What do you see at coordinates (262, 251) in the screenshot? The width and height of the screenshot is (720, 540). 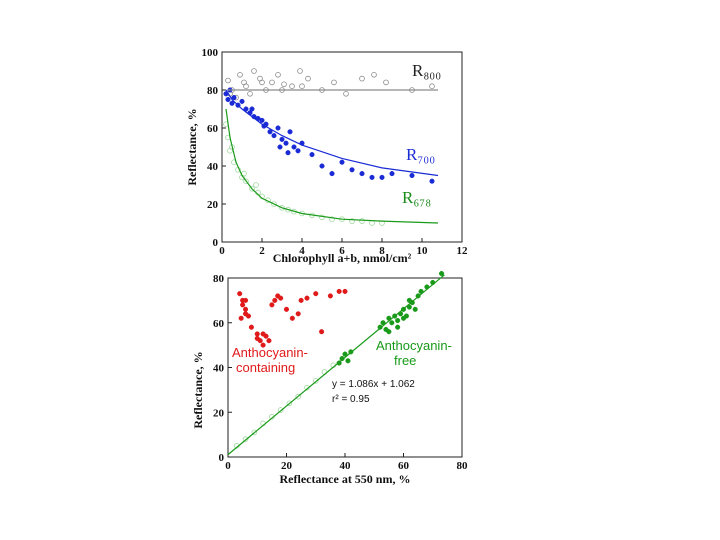 I see `x-tick-label: 2` at bounding box center [262, 251].